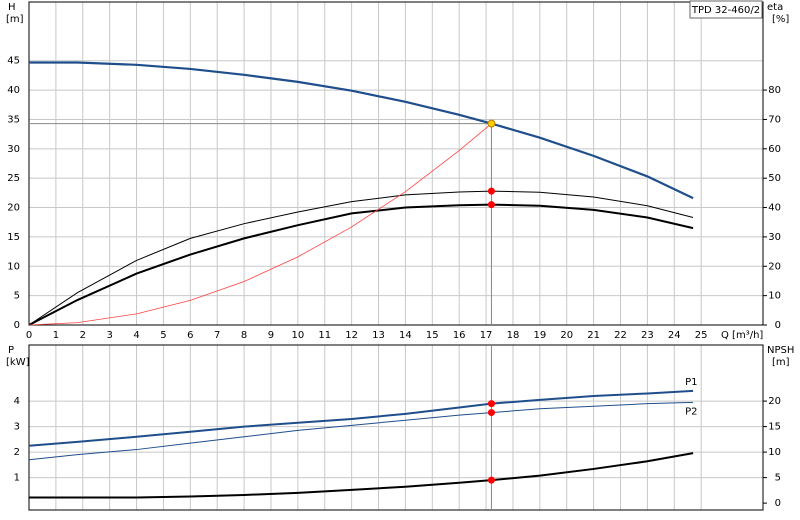  Describe the element at coordinates (324, 335) in the screenshot. I see `x-tick-label: 11` at that location.